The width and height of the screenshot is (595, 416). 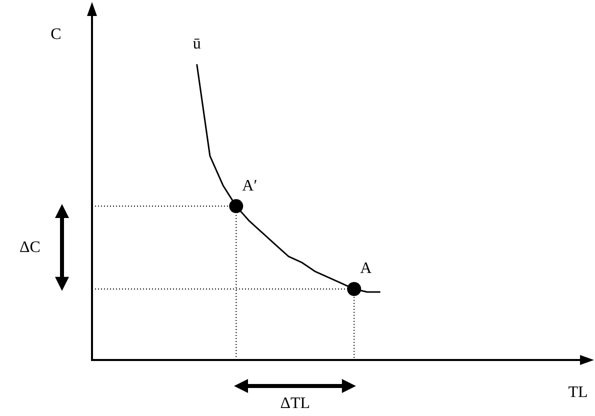 I want to click on text: ΔC, so click(x=30, y=247).